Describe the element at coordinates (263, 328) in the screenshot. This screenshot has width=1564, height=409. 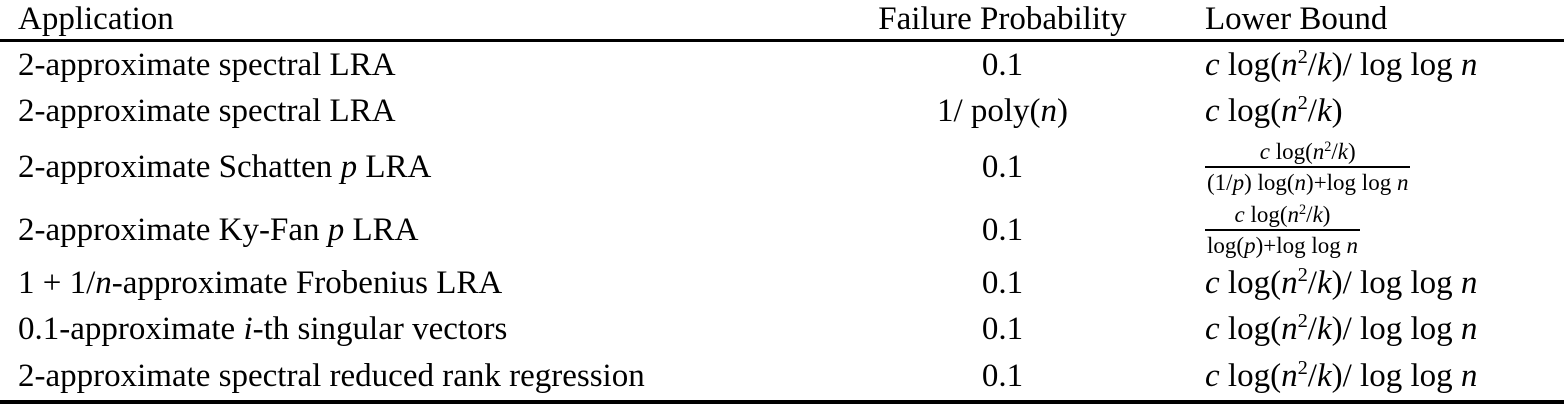
I see `cell-application: 0.1-approximate i-th singular vectors` at that location.